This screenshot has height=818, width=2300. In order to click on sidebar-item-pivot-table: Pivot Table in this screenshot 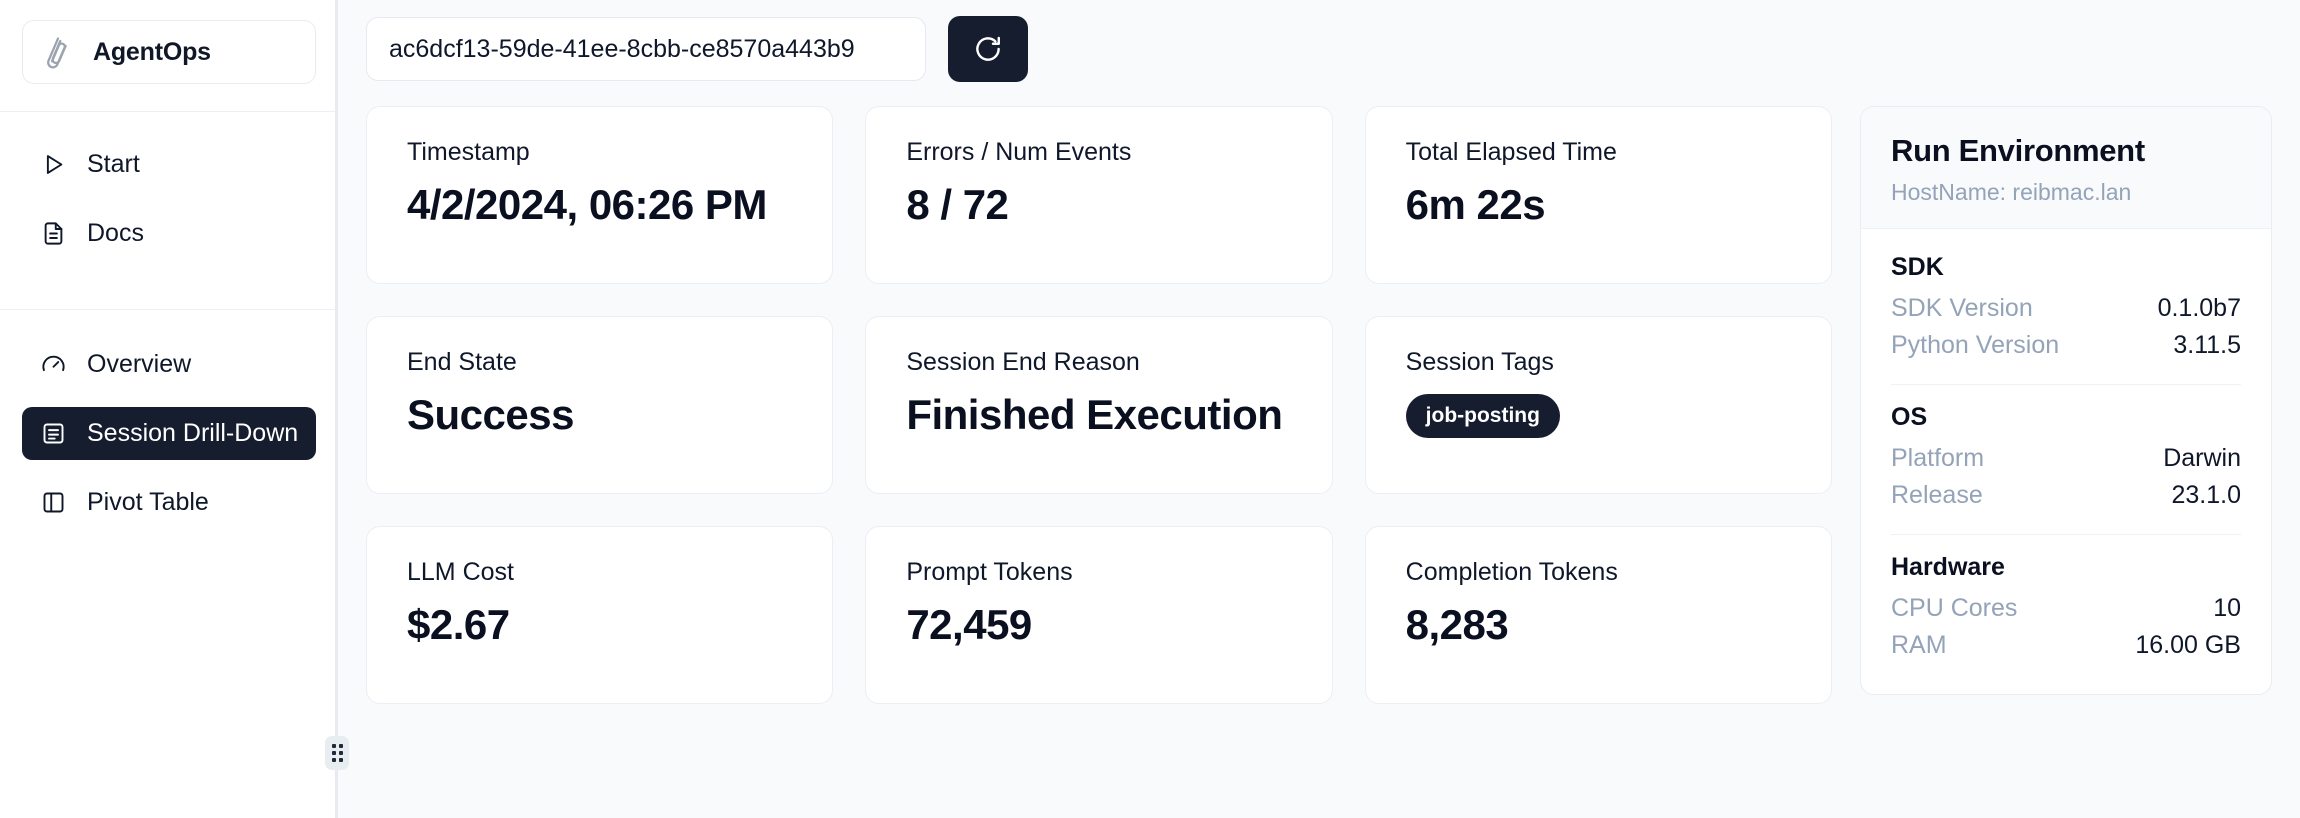, I will do `click(169, 502)`.